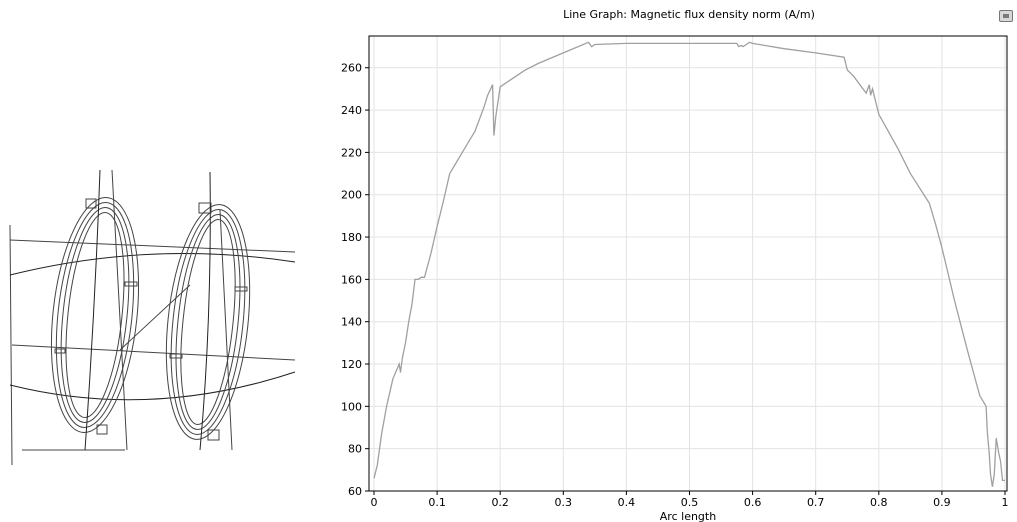 The width and height of the screenshot is (1017, 522). I want to click on x-tick-label: 0.6, so click(753, 502).